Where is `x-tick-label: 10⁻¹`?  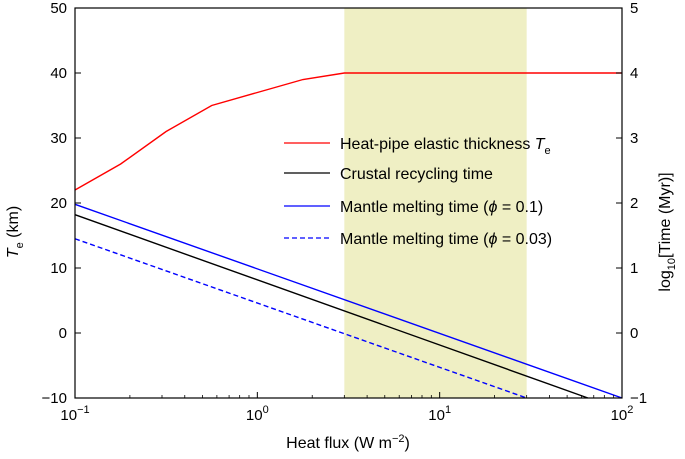
x-tick-label: 10⁻¹ is located at coordinates (74, 414).